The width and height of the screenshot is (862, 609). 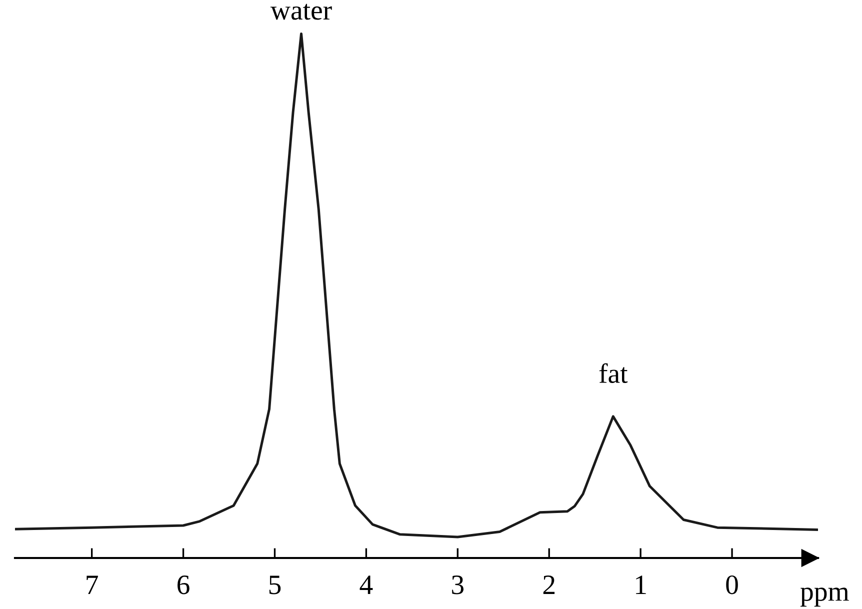 I want to click on x-tick-label: 0, so click(x=732, y=584).